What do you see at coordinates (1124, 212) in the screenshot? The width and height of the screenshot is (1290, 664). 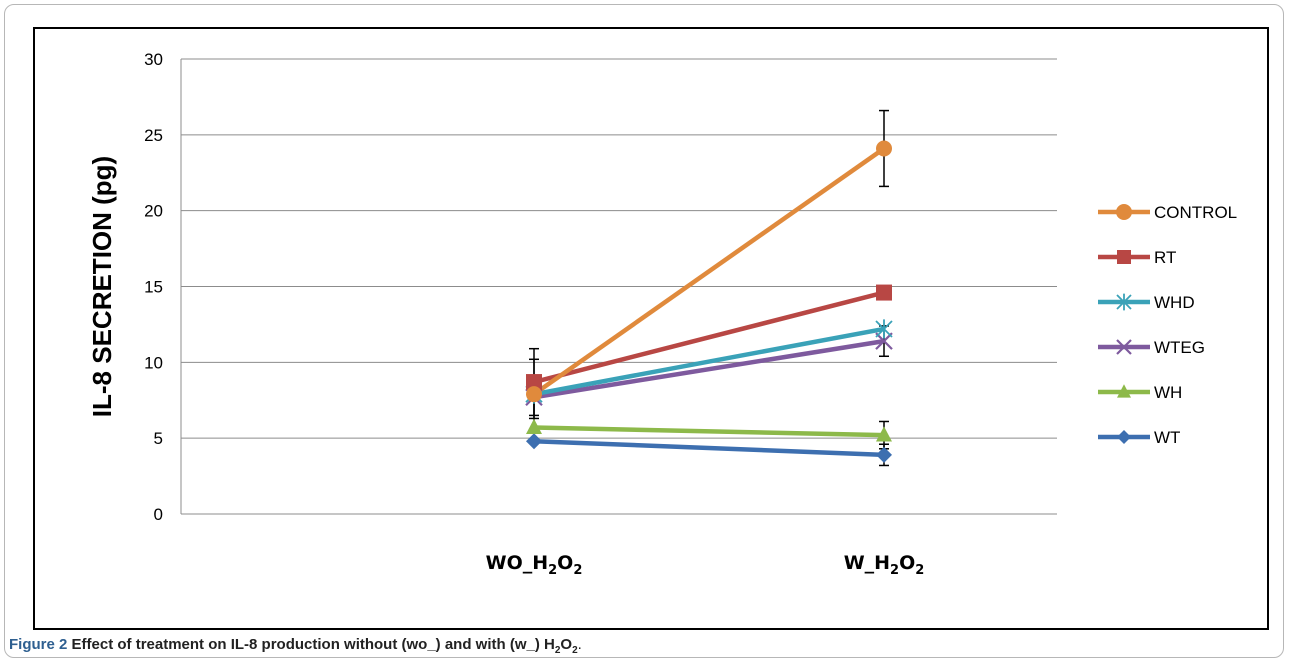 I see `legend-marker-control` at bounding box center [1124, 212].